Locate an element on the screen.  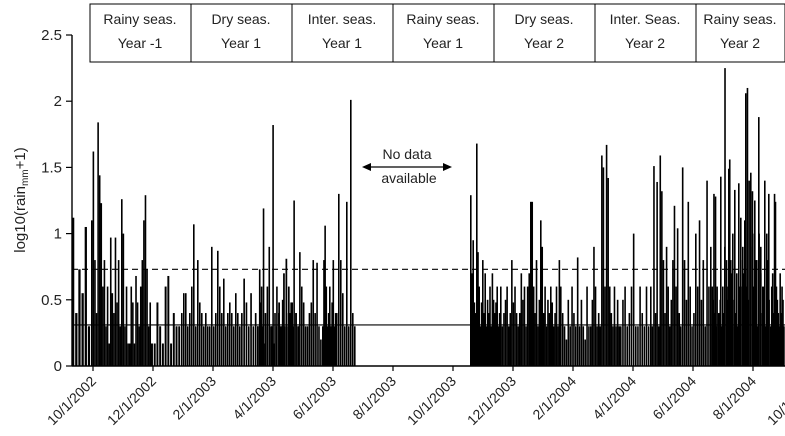
season-label-line2: Year 1 is located at coordinates (342, 43).